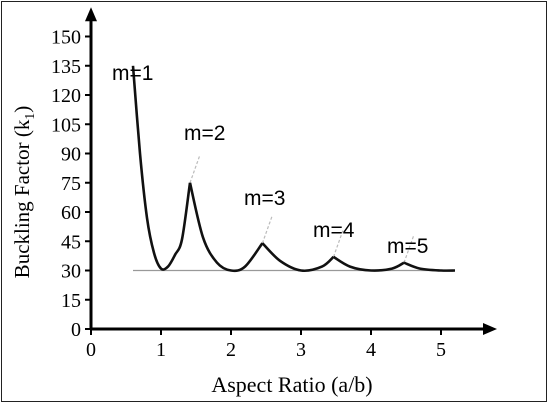 Image resolution: width=550 pixels, height=405 pixels. What do you see at coordinates (91, 14) in the screenshot?
I see `y-axis-arrow-icon` at bounding box center [91, 14].